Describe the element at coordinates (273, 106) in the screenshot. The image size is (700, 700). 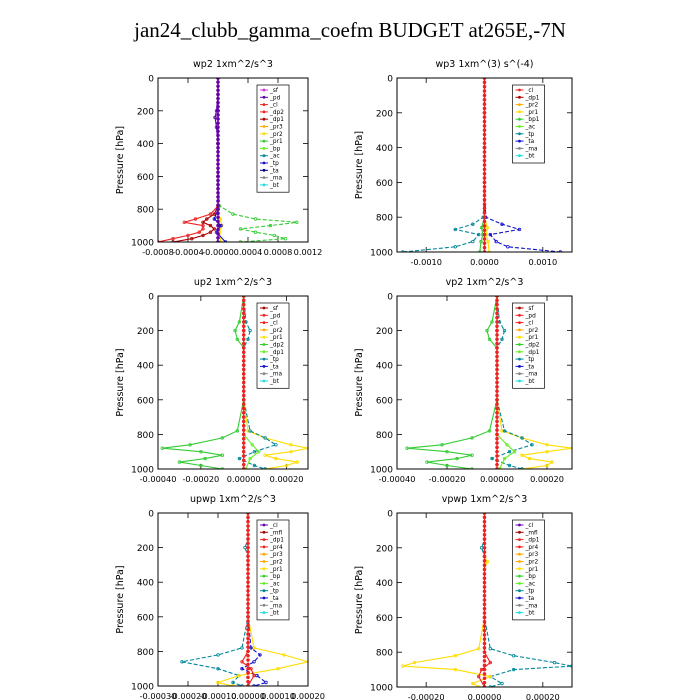
I see `legend-entry: _cl` at that location.